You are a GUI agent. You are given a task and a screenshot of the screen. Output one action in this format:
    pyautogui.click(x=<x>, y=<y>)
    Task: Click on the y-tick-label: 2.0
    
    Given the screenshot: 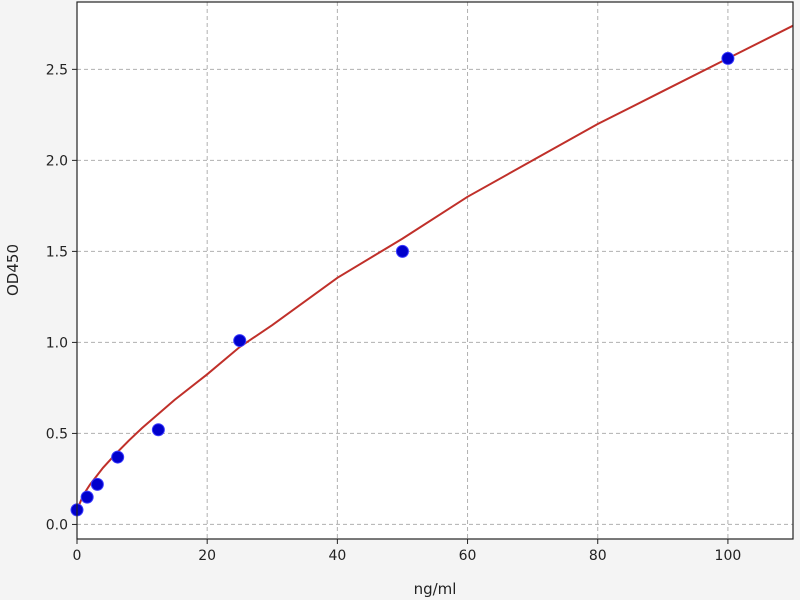 What is the action you would take?
    pyautogui.click(x=57, y=161)
    